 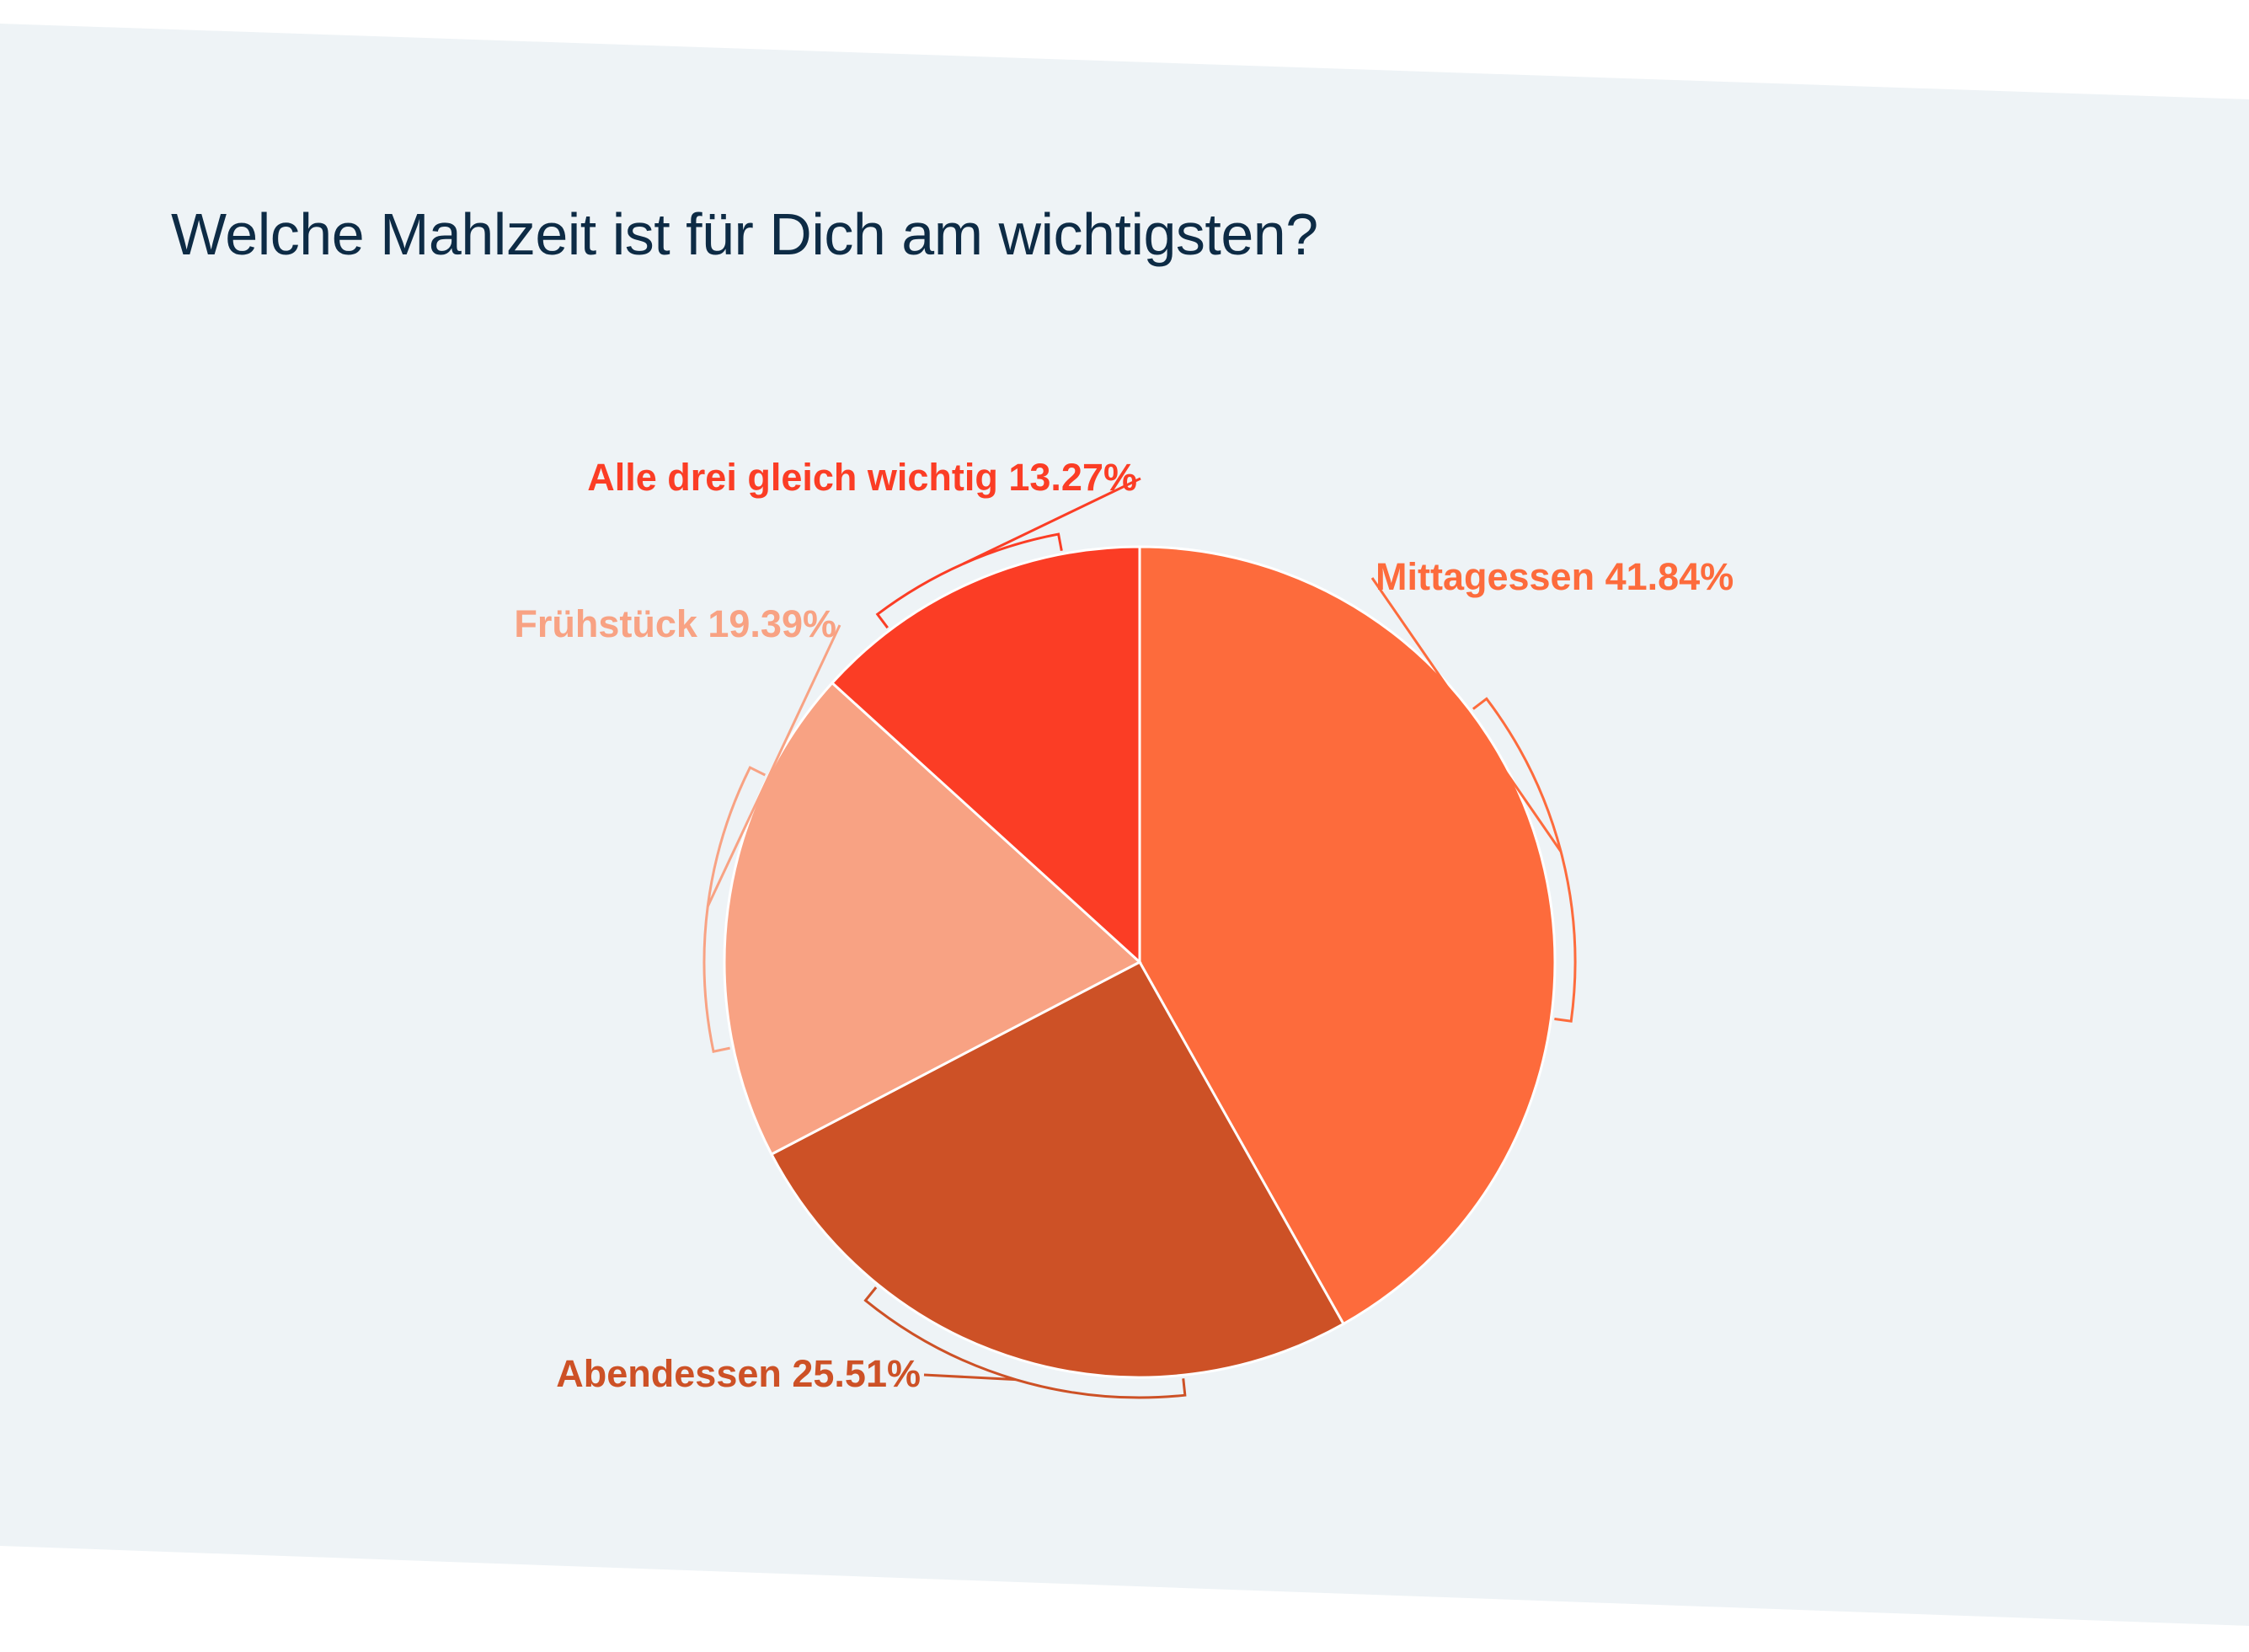 What do you see at coordinates (606, 623) in the screenshot?
I see `slice-label-name: Frühstück` at bounding box center [606, 623].